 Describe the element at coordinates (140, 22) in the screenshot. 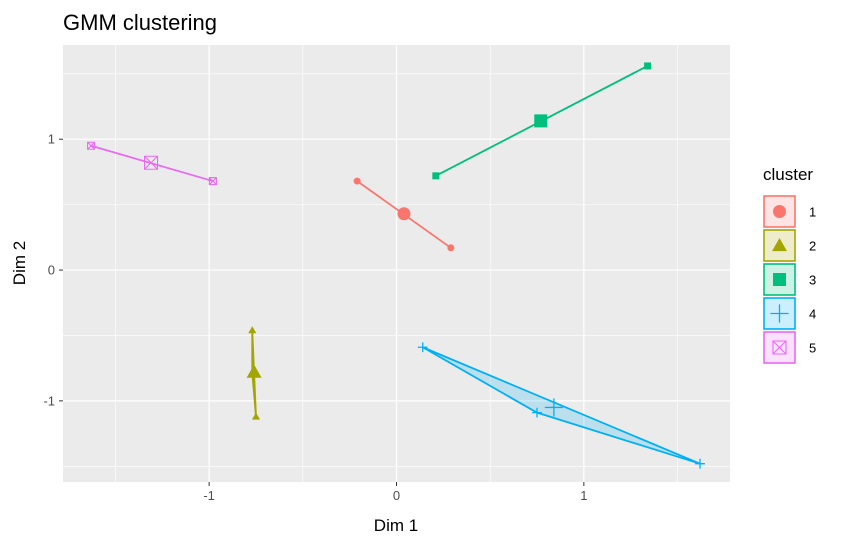

I see `chart-title: GMM clustering` at that location.